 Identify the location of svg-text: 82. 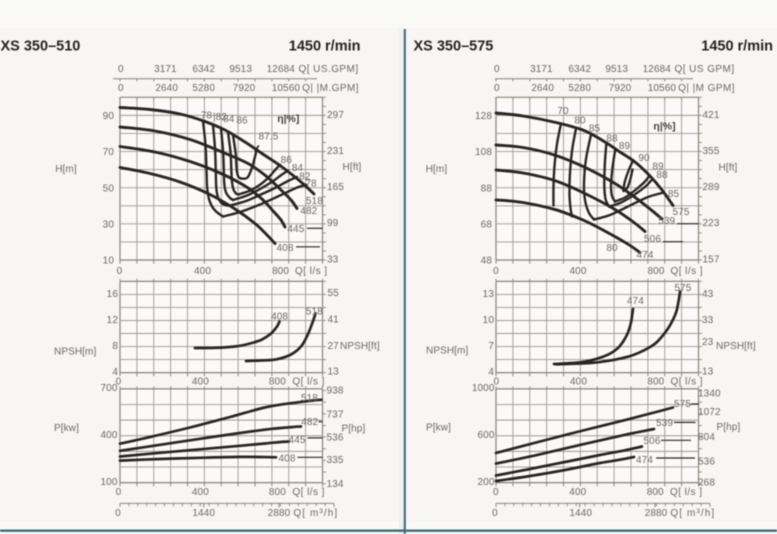
(305, 177).